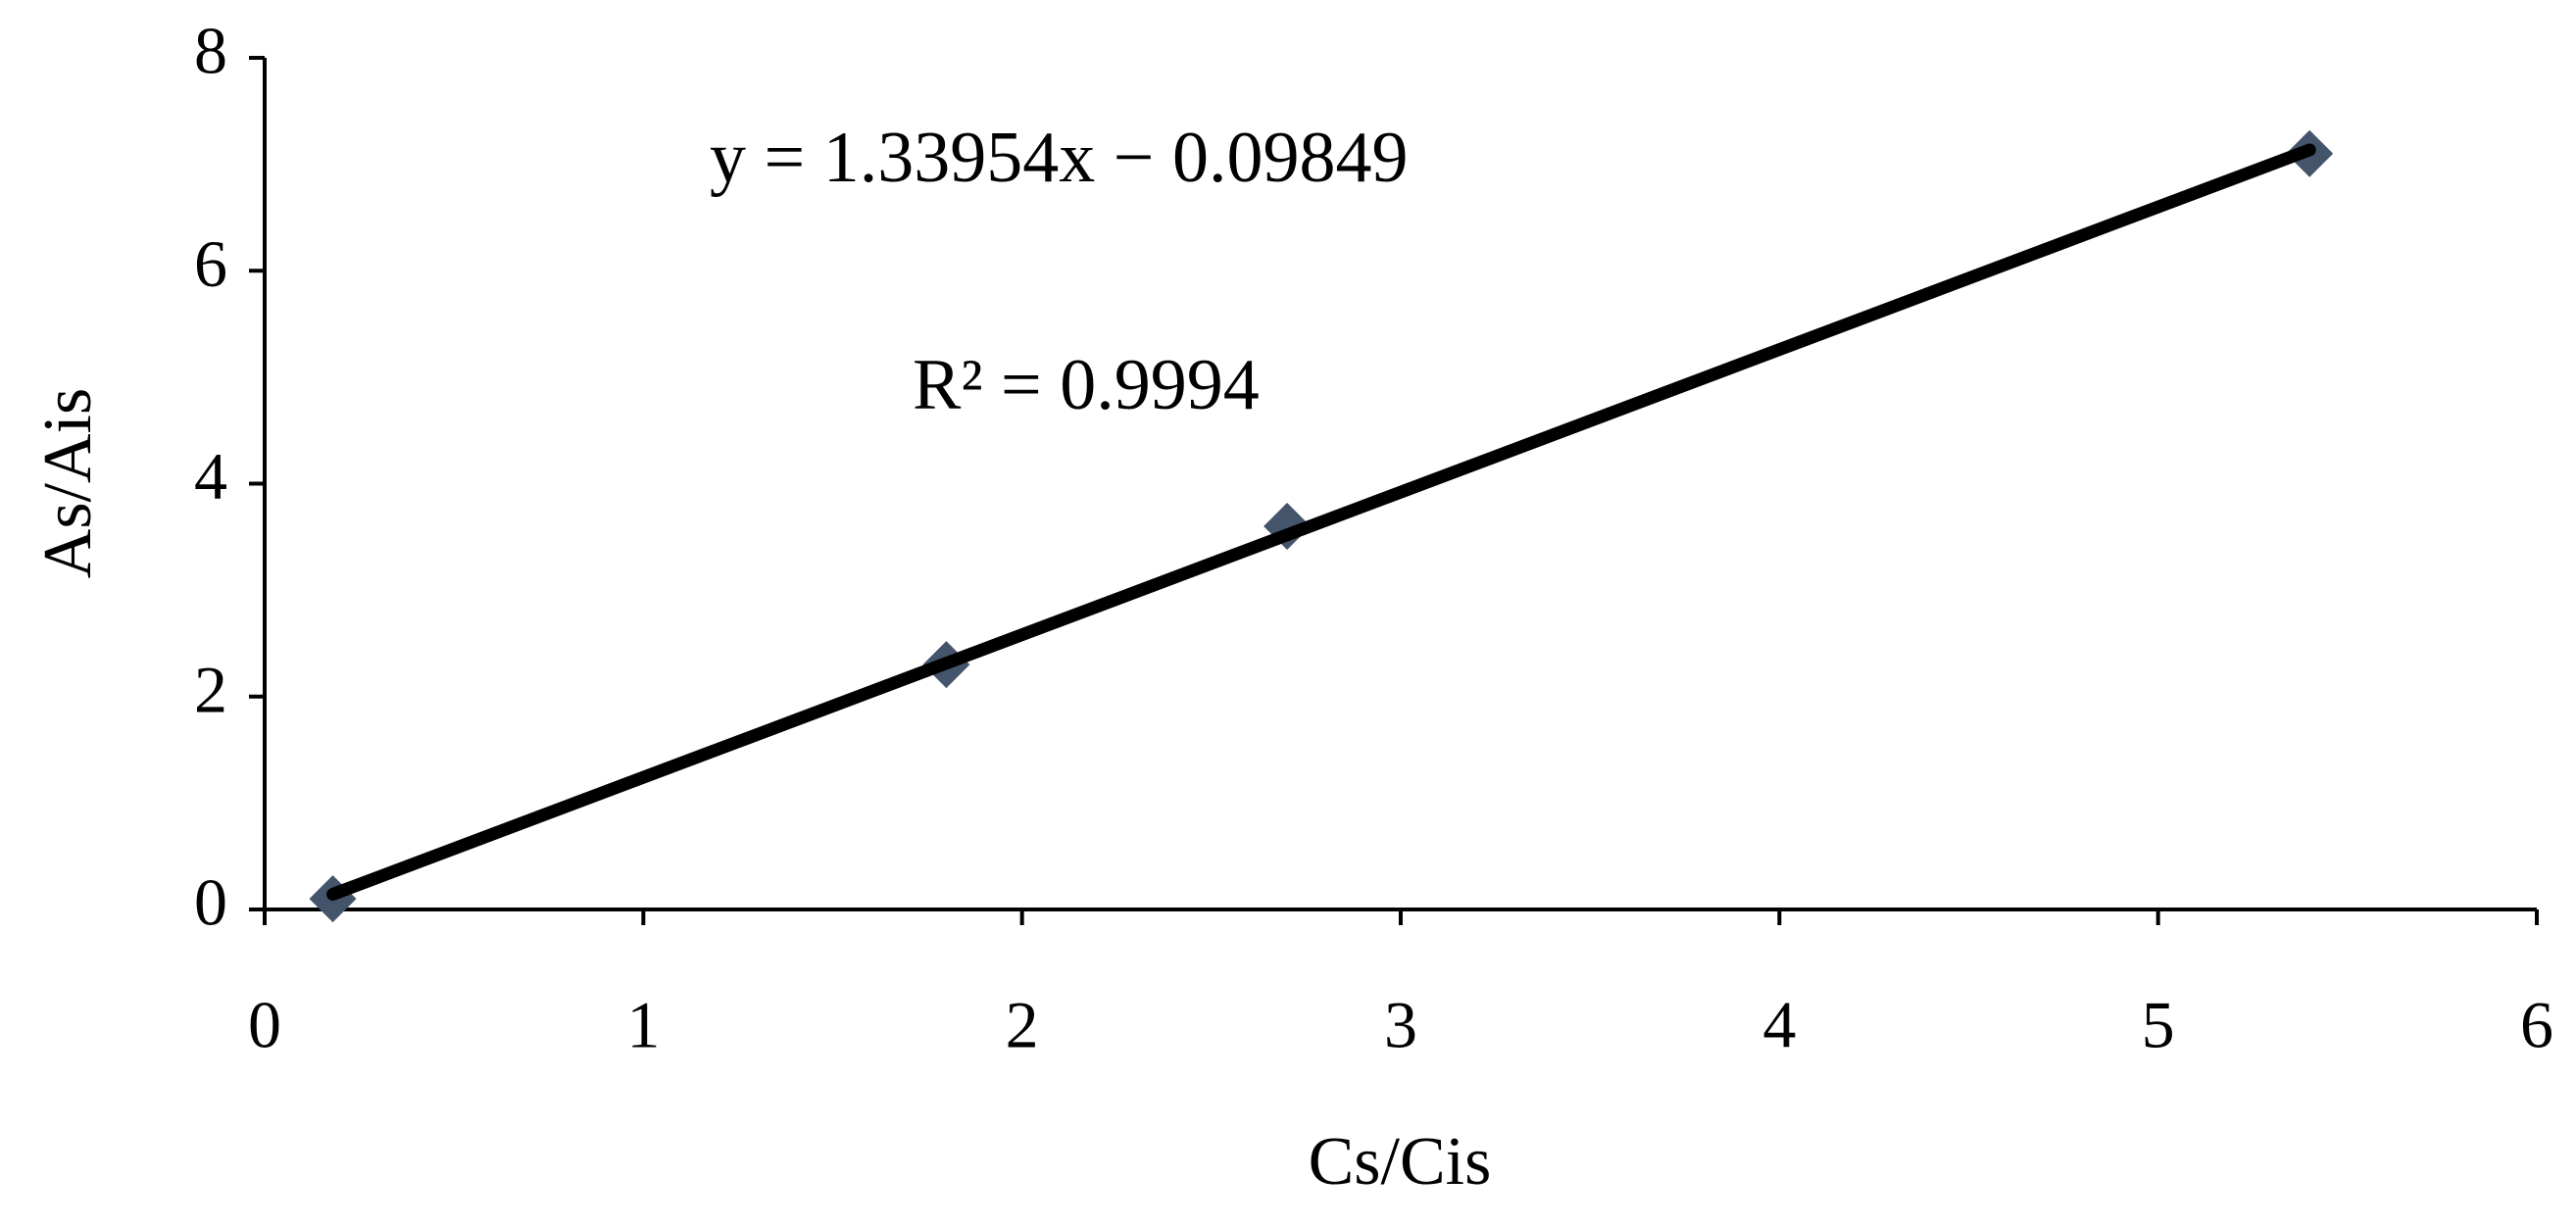 This screenshot has height=1227, width=2576. What do you see at coordinates (210, 689) in the screenshot?
I see `y-tick-label: 2` at bounding box center [210, 689].